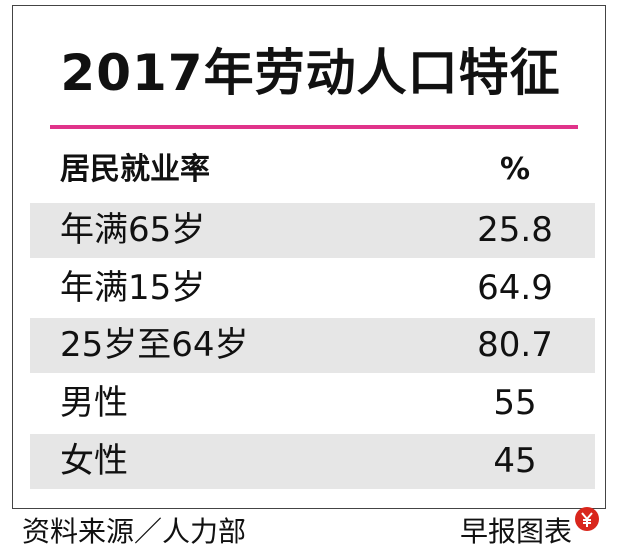 This screenshot has height=556, width=621. Describe the element at coordinates (312, 230) in the screenshot. I see `table-row: 年满65岁 25.8` at that location.